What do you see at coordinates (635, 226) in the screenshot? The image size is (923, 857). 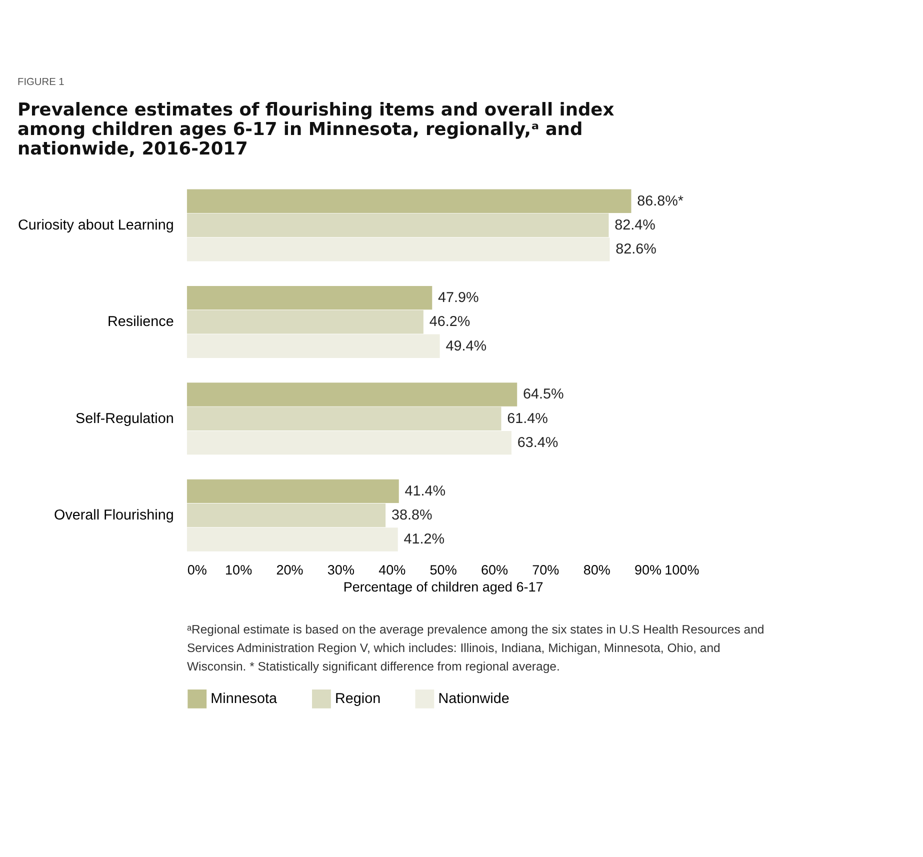 I see `data-label: 82.4%` at bounding box center [635, 226].